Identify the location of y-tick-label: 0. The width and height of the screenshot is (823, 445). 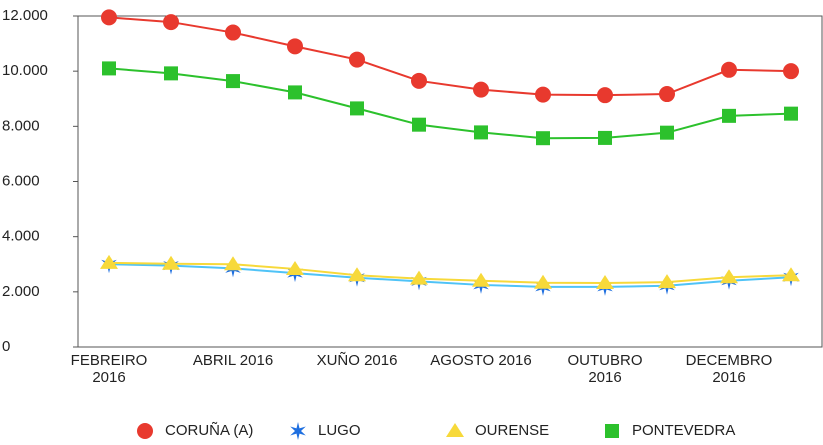
(6, 346).